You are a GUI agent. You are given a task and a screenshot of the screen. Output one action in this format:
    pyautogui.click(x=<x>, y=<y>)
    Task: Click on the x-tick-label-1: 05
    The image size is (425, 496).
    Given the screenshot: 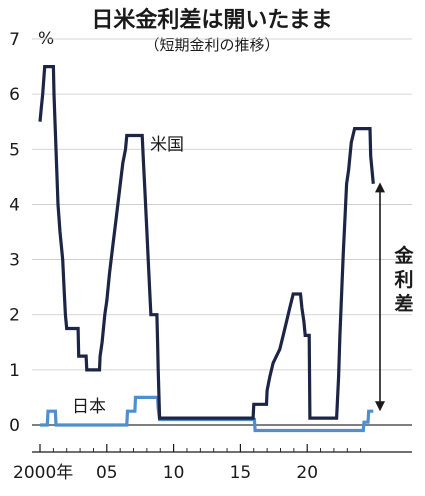 What is the action you would take?
    pyautogui.click(x=107, y=473)
    